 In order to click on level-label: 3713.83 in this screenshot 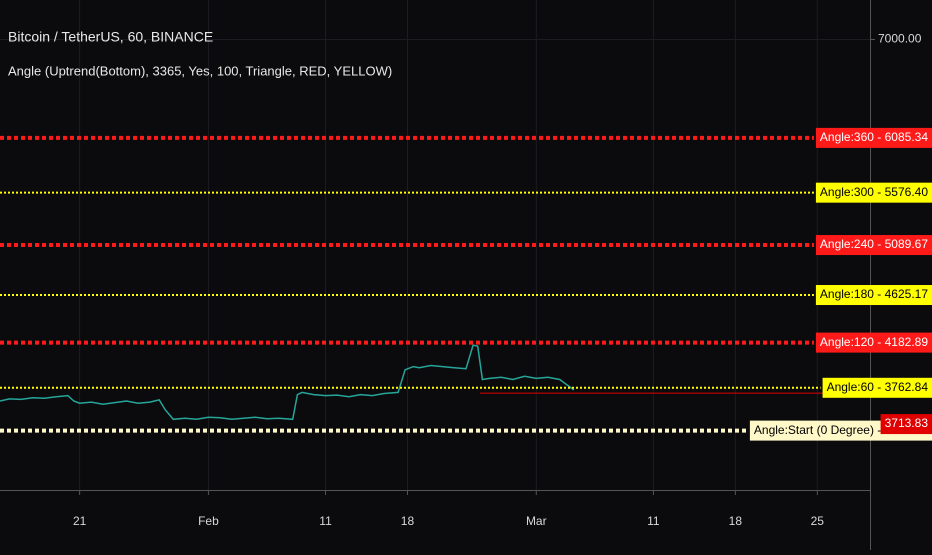, I will do `click(907, 423)`.